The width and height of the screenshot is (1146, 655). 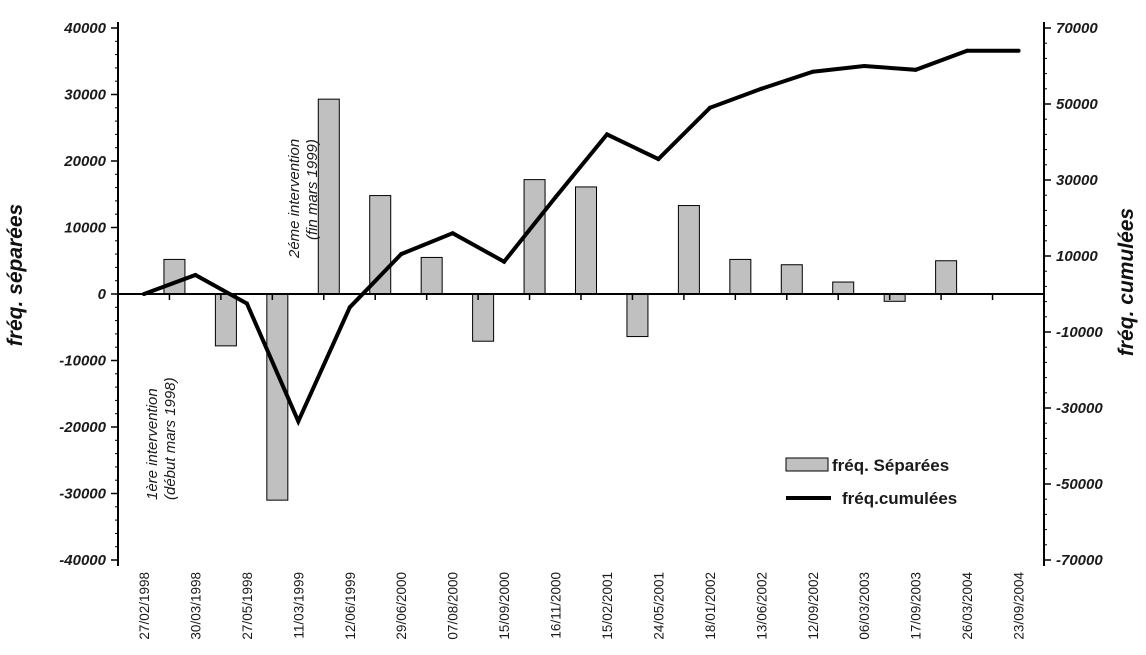 What do you see at coordinates (890, 465) in the screenshot?
I see `legend-bar-label: fréq. Séparées` at bounding box center [890, 465].